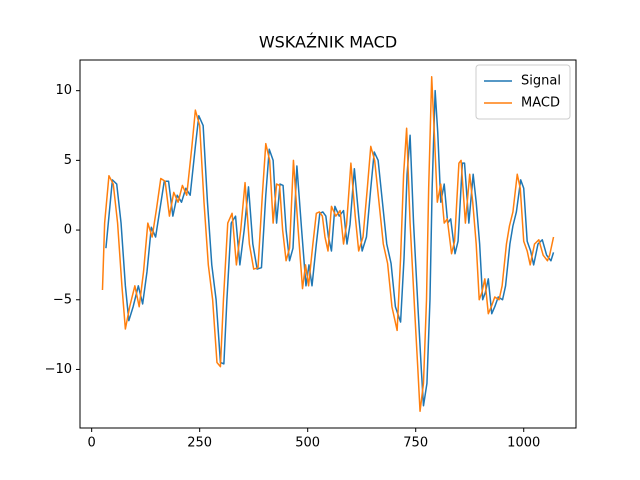 Image resolution: width=640 pixels, height=480 pixels. What do you see at coordinates (58, 369) in the screenshot?
I see `y-tick-label: −10` at bounding box center [58, 369].